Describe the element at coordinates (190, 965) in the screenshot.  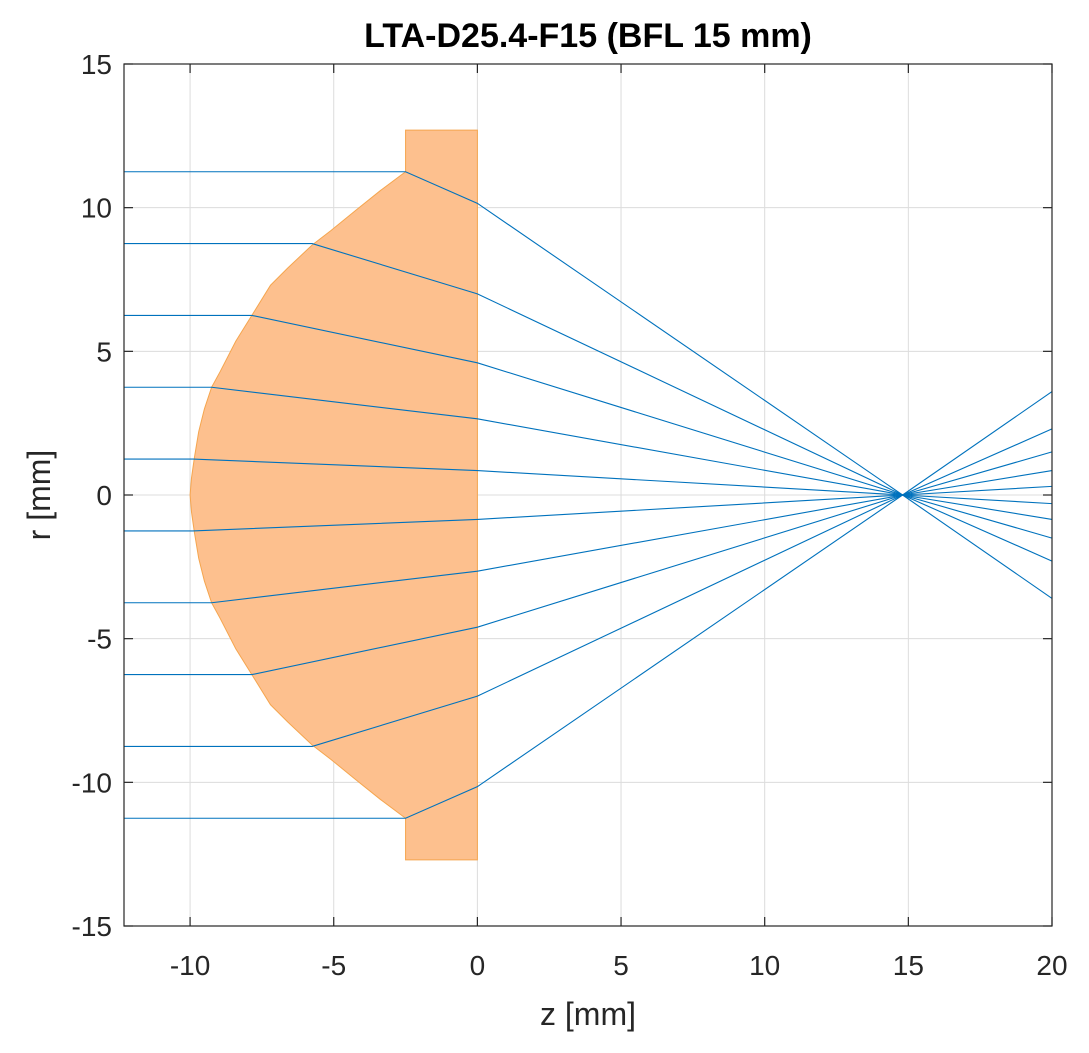
I see `x-tick-label: -10` at that location.